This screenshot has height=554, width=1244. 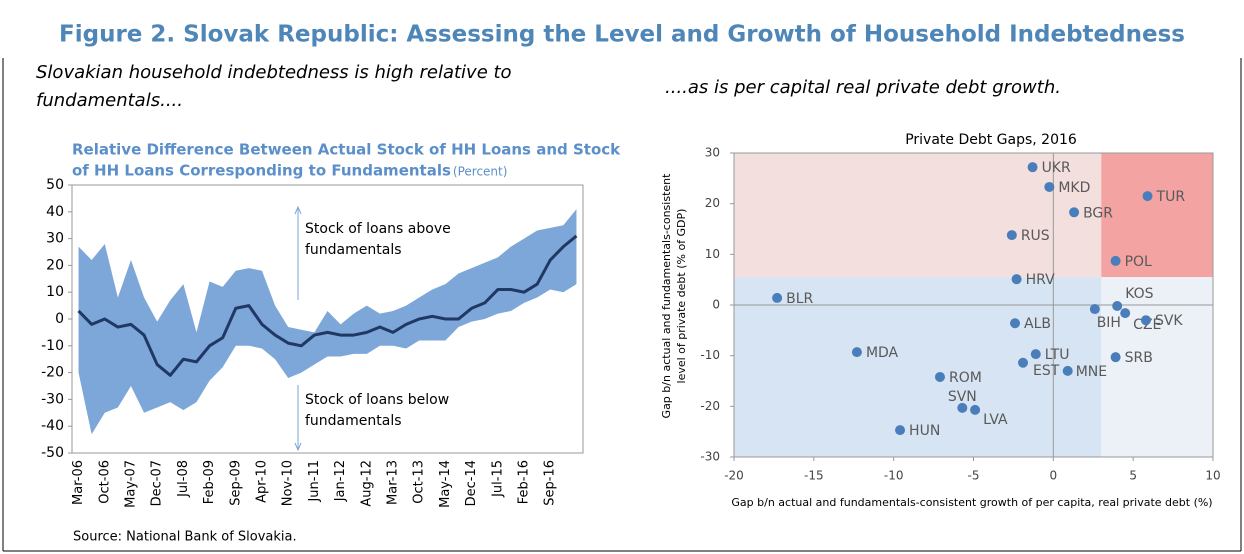 What do you see at coordinates (1056, 168) in the screenshot?
I see `point-label: UKR` at bounding box center [1056, 168].